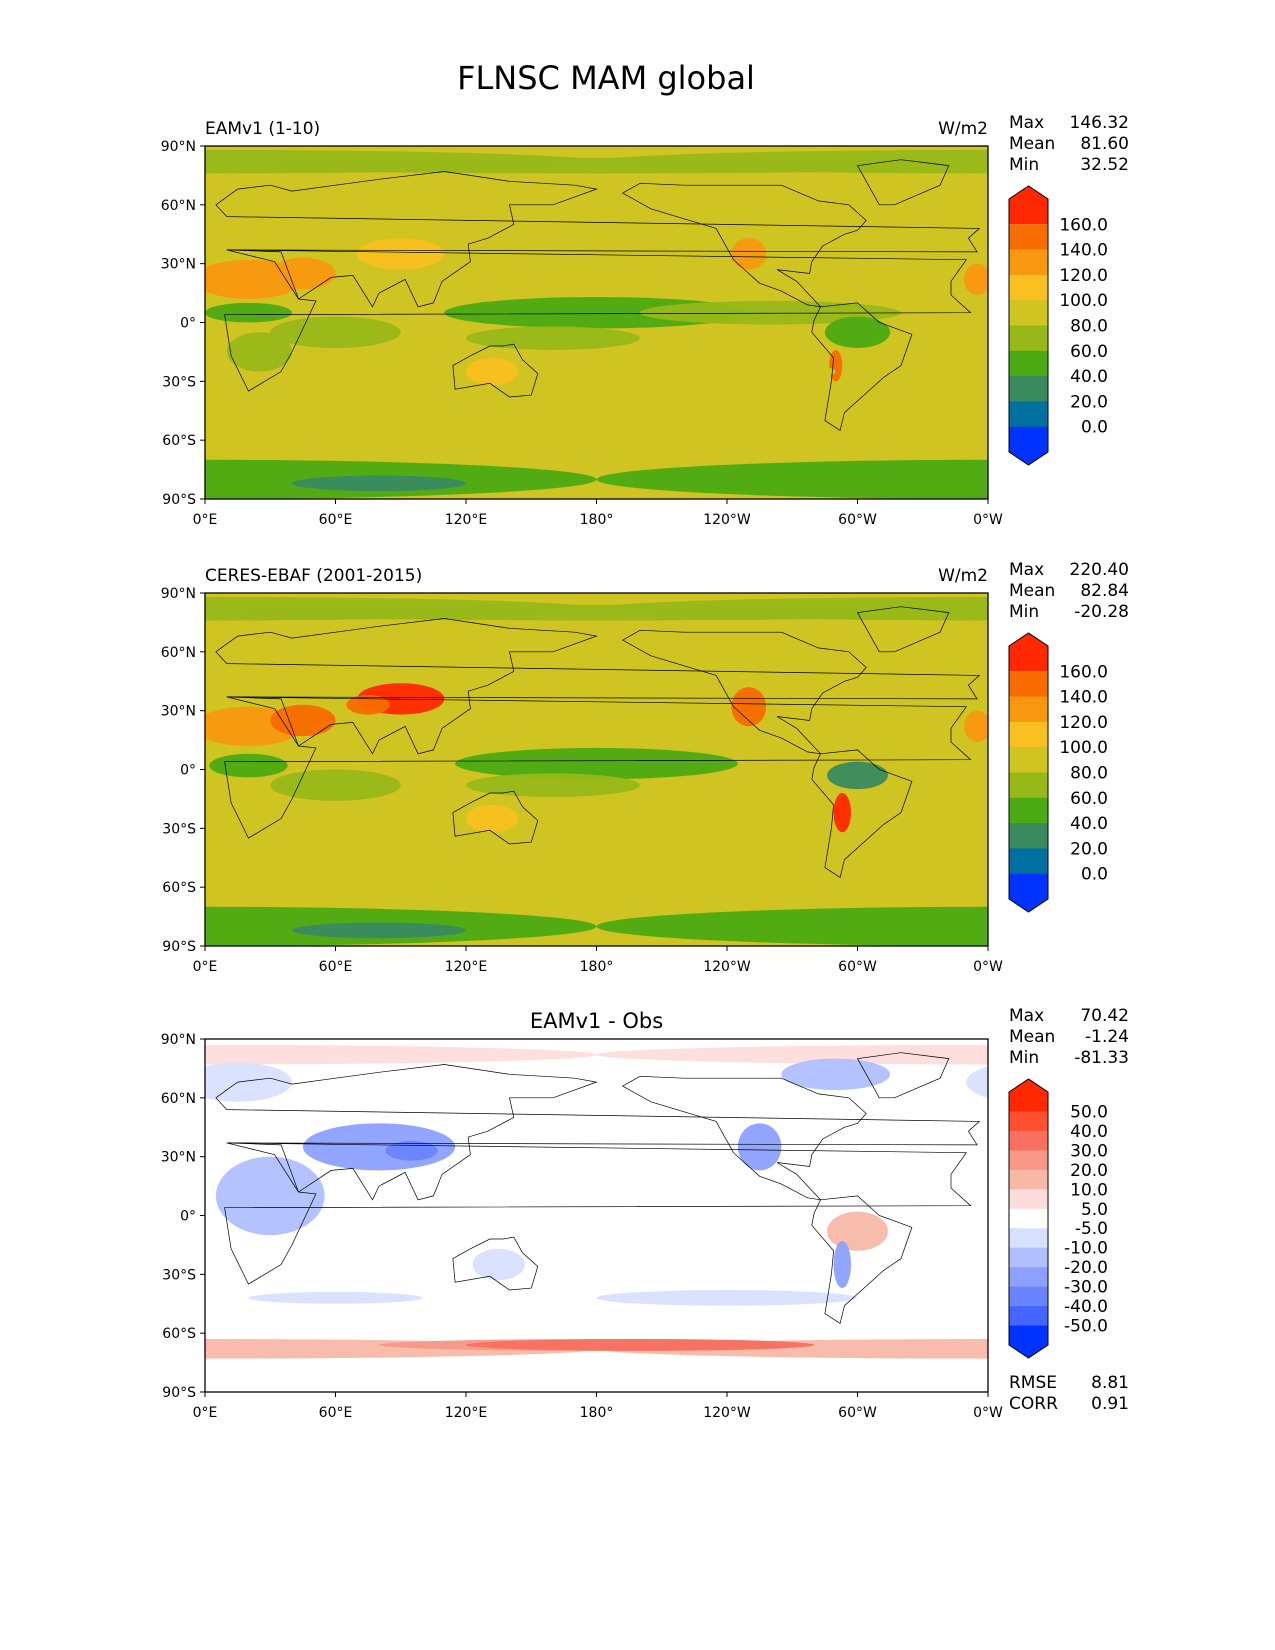 This screenshot has width=1275, height=1650. I want to click on panel-title: CERES-EBAF (2001-2015), so click(313, 576).